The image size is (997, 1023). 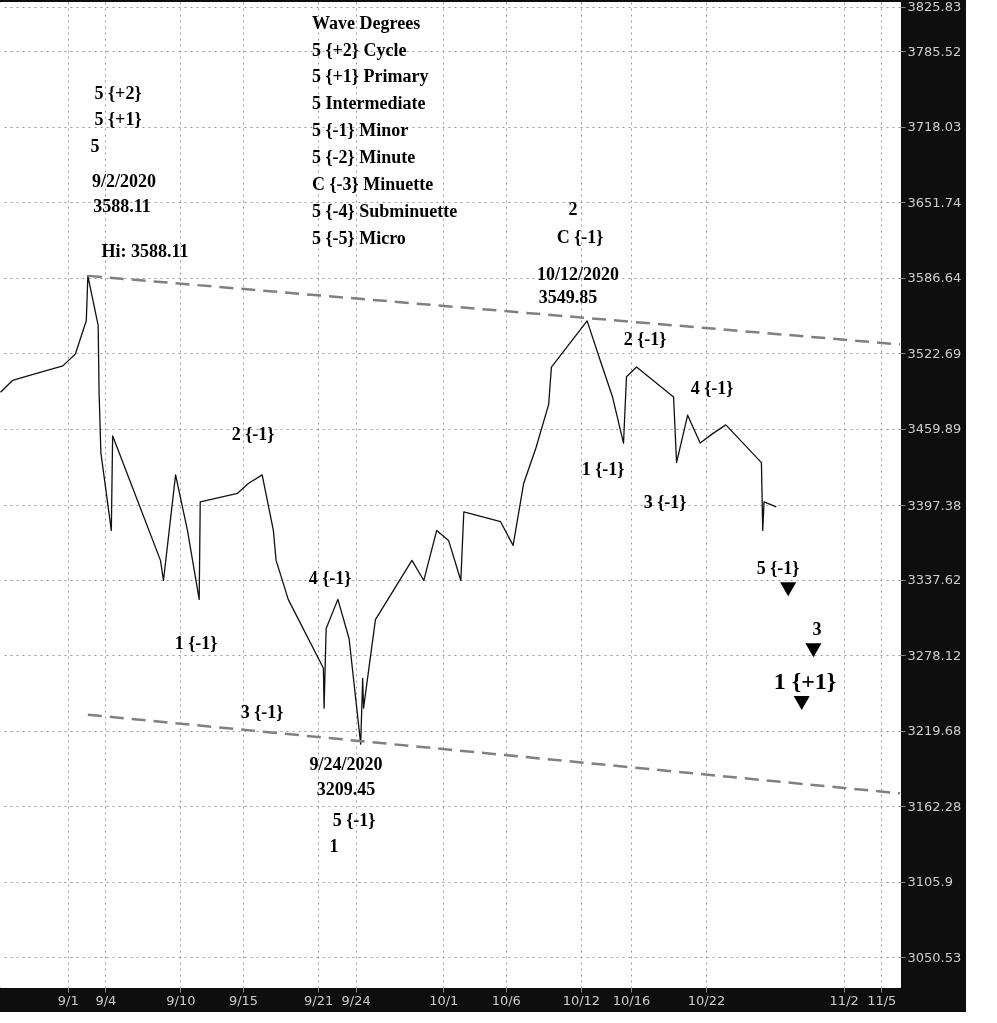 What do you see at coordinates (934, 505) in the screenshot?
I see `y-tick-label: 3397.38` at bounding box center [934, 505].